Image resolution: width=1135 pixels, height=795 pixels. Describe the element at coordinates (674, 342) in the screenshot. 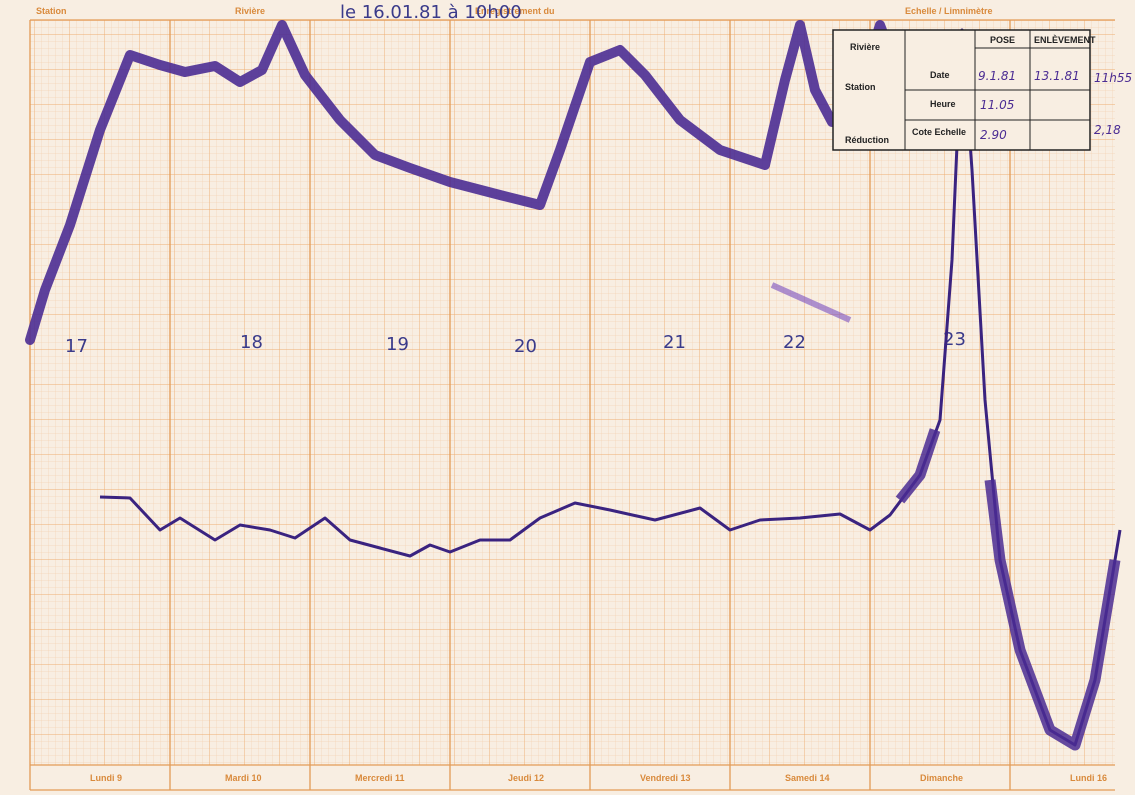

I see `day-number: 21` at that location.